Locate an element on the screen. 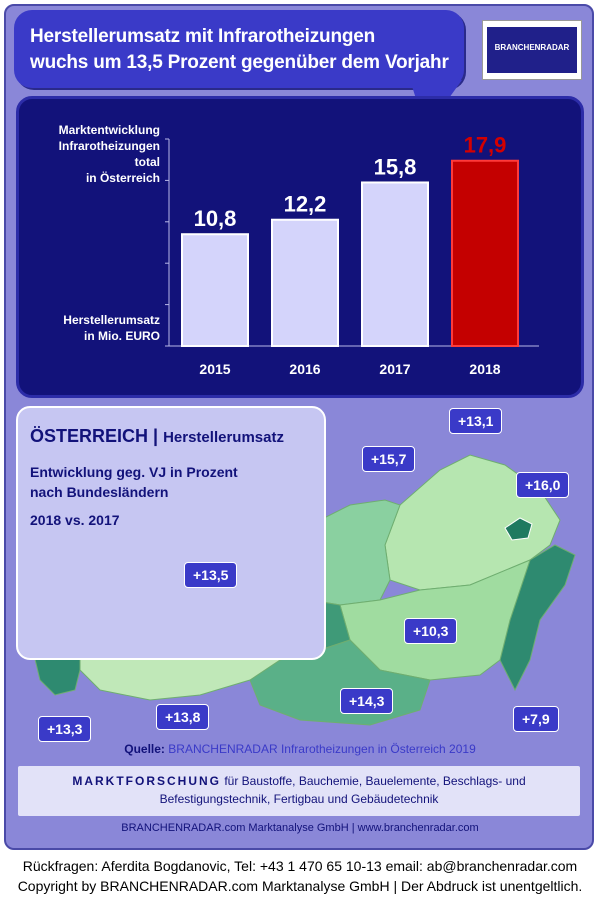  logo: BRANCHENRADAR is located at coordinates (532, 50).